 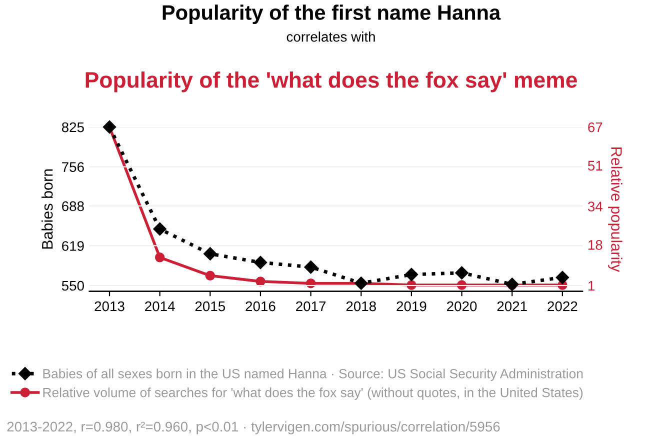 I want to click on y-tick-label: 756, so click(x=73, y=167).